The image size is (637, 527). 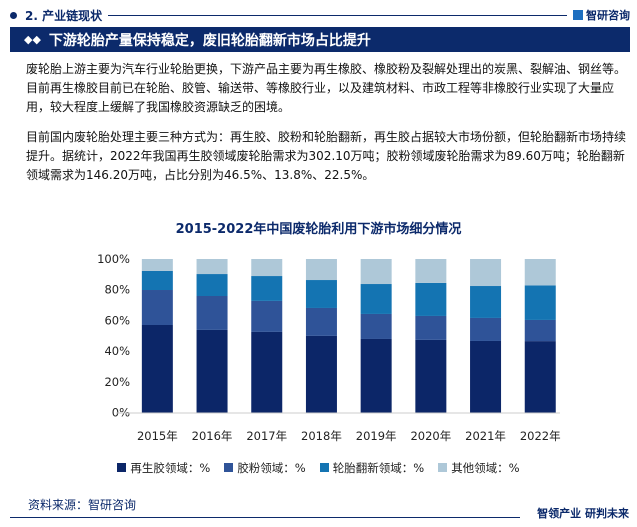 What do you see at coordinates (265, 517) in the screenshot?
I see `footer-divider` at bounding box center [265, 517].